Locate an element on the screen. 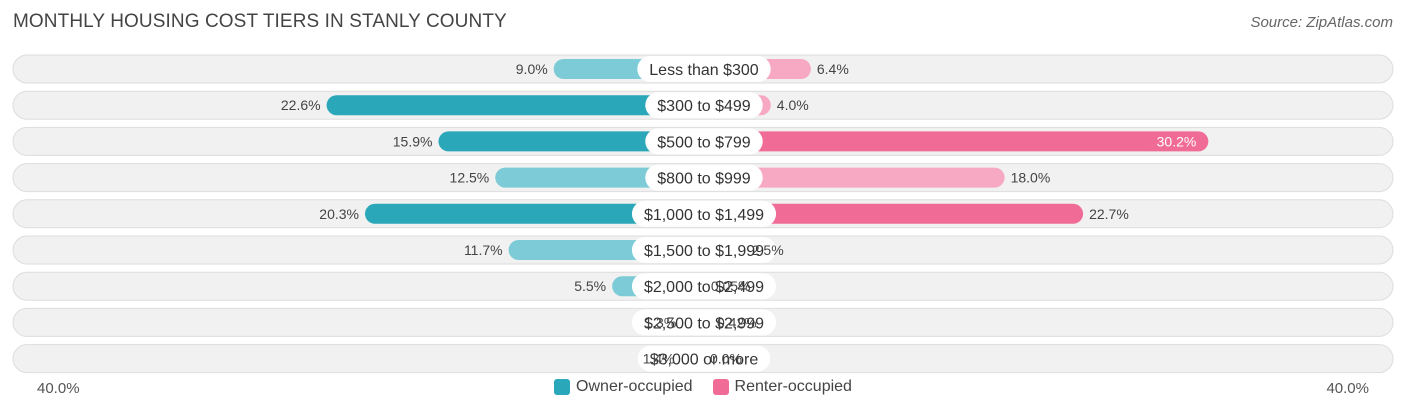 The width and height of the screenshot is (1406, 414). category-label: $3,000 or more is located at coordinates (704, 360).